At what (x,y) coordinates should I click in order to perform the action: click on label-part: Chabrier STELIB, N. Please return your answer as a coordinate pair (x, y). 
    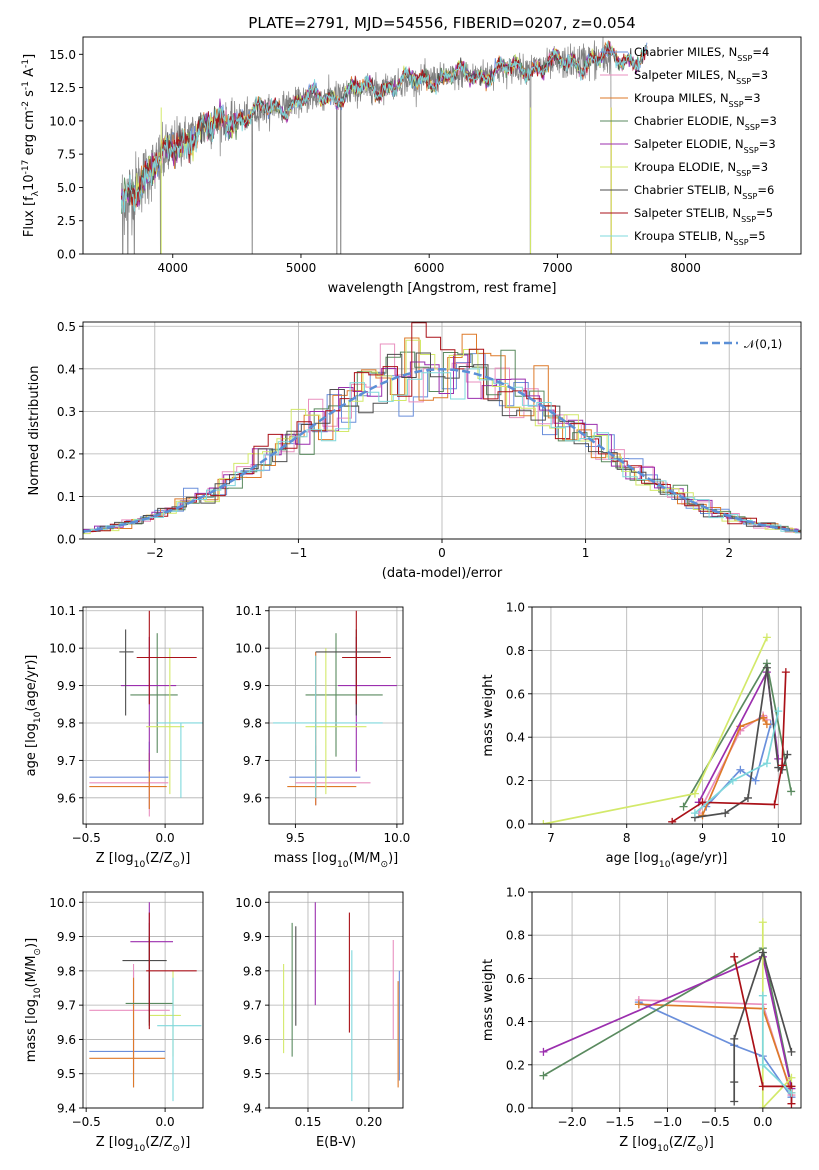
    Looking at the image, I should click on (688, 190).